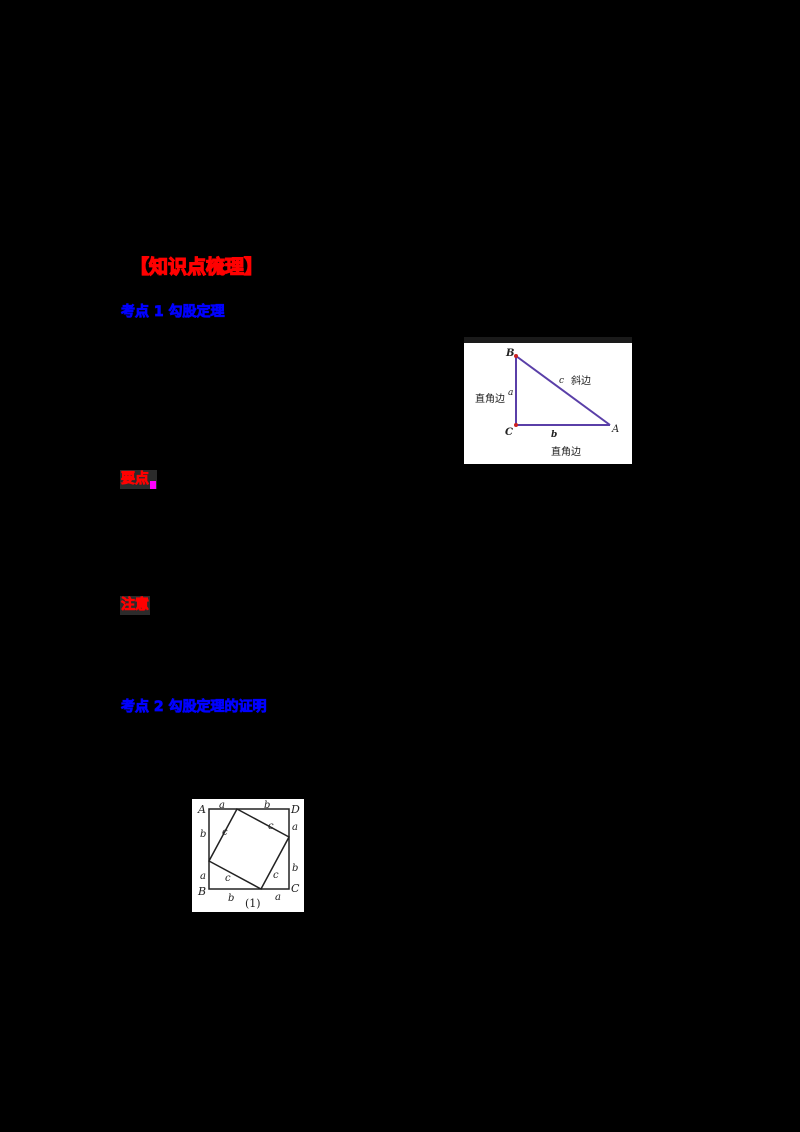  Describe the element at coordinates (295, 809) in the screenshot. I see `svg-text: D` at that location.